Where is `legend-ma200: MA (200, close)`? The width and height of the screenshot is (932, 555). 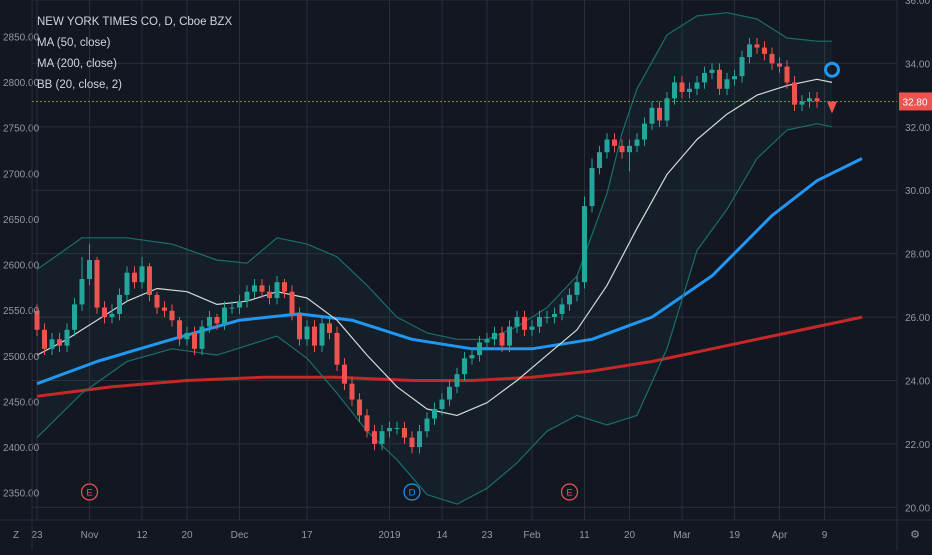 legend-ma200: MA (200, close) is located at coordinates (77, 64).